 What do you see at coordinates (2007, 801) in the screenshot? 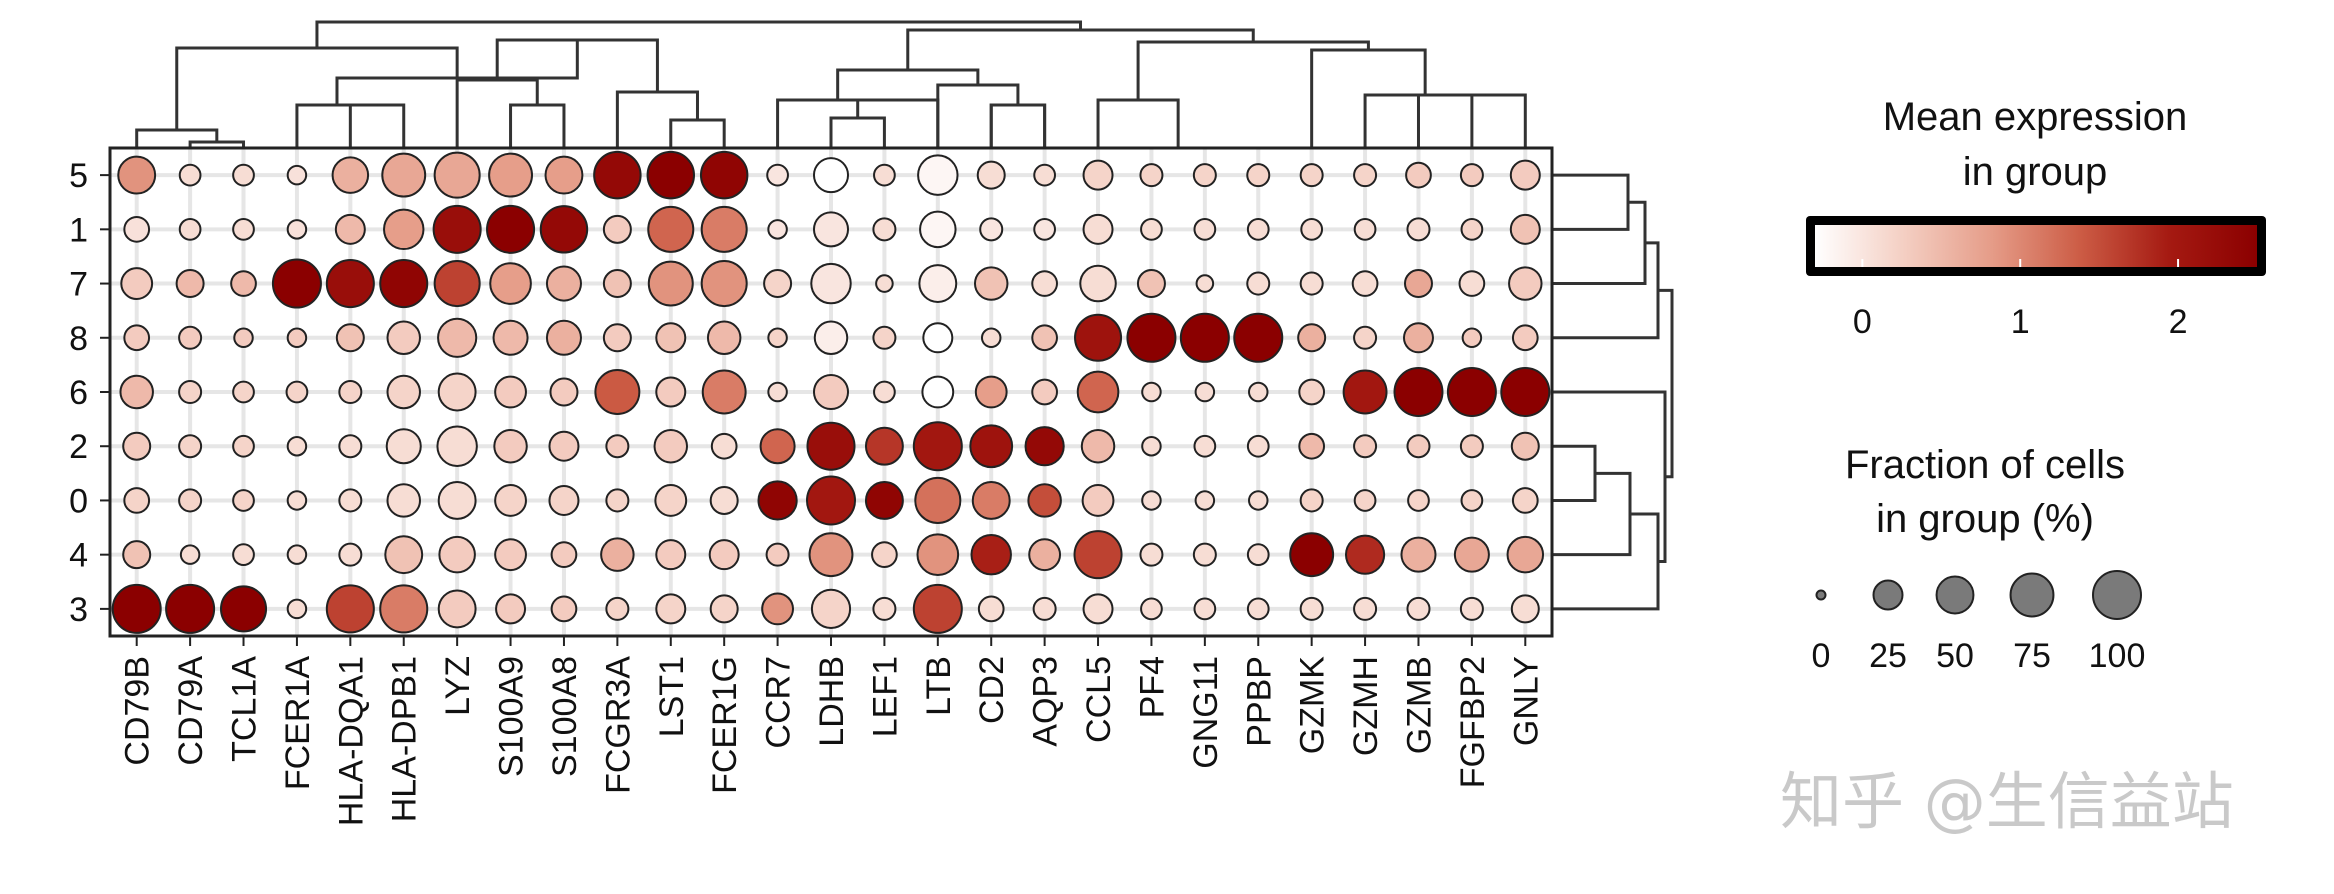
I see `watermark: 知乎 @生信益站` at bounding box center [2007, 801].